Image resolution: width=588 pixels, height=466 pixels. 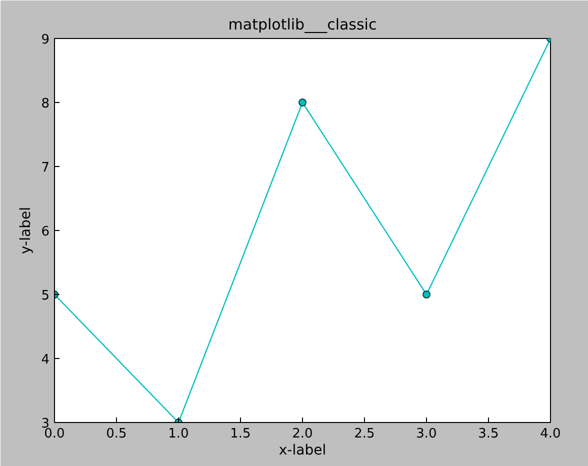 What do you see at coordinates (550, 434) in the screenshot?
I see `x-tick-label: 4.0` at bounding box center [550, 434].